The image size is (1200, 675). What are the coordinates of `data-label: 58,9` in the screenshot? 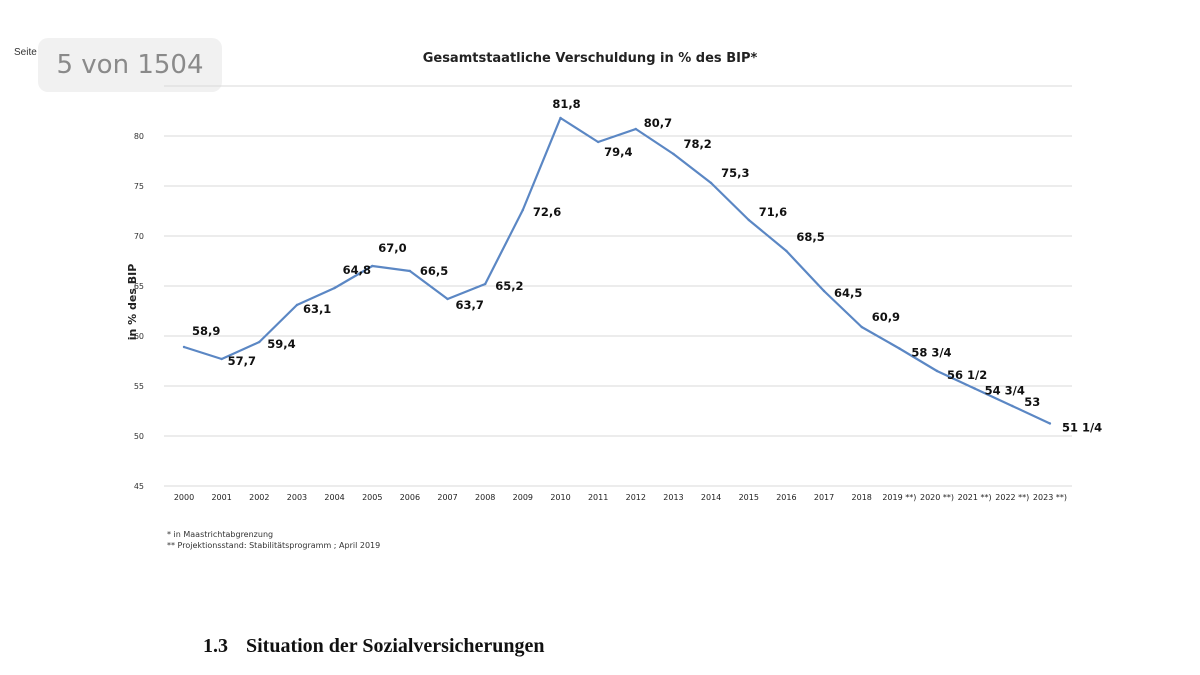 It's located at (206, 331).